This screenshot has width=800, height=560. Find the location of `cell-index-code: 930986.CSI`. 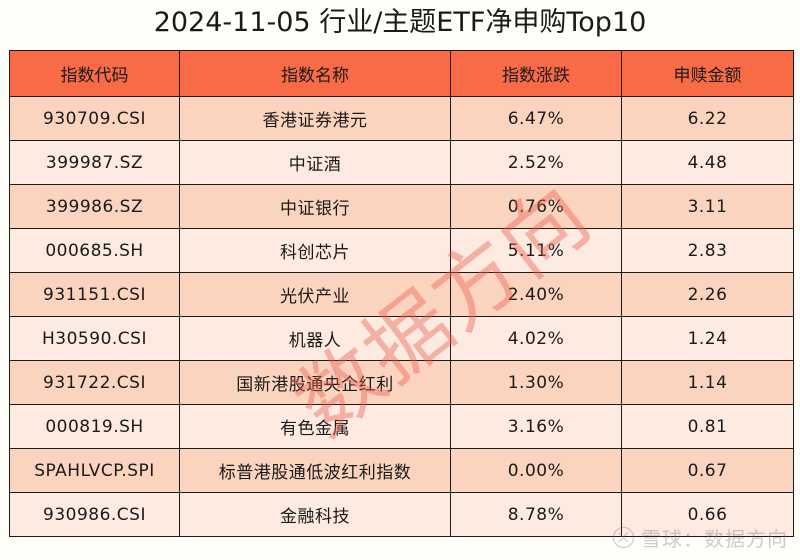

cell-index-code: 930986.CSI is located at coordinates (94, 514).